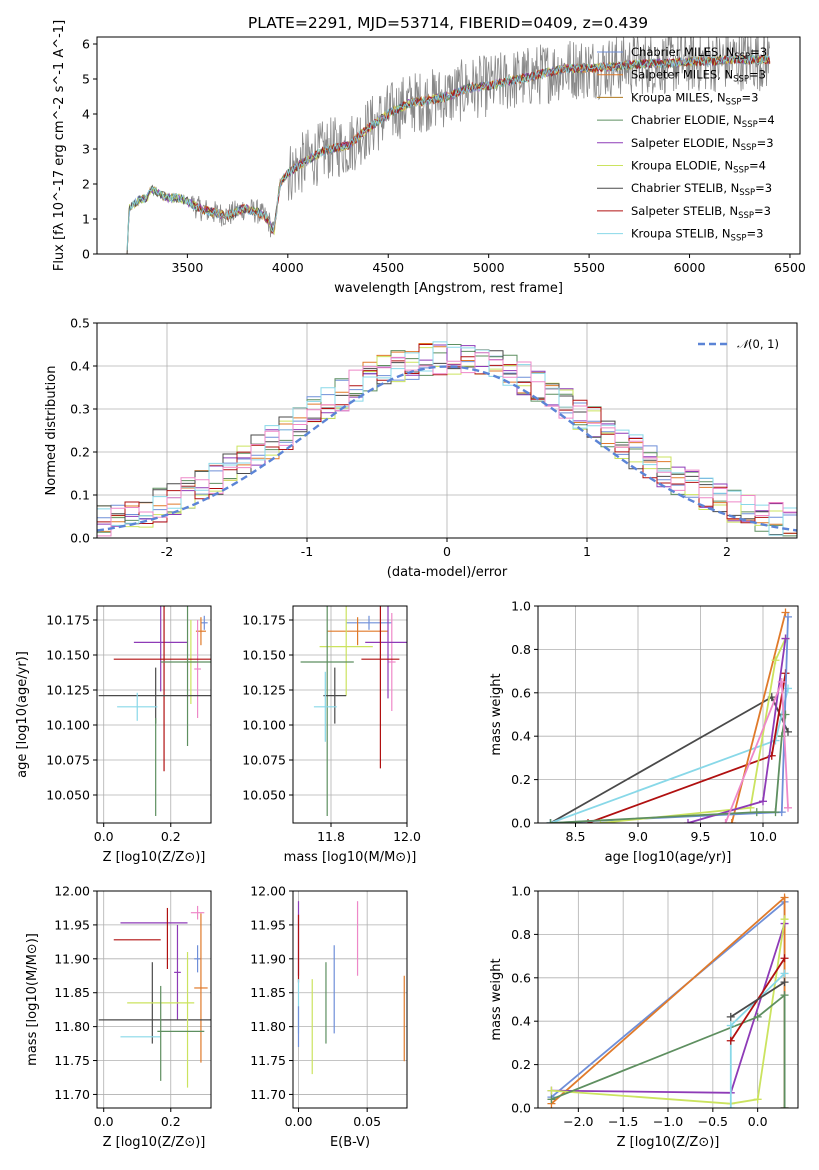 This screenshot has height=1170, width=819. I want to click on grid, so click(154, 714).